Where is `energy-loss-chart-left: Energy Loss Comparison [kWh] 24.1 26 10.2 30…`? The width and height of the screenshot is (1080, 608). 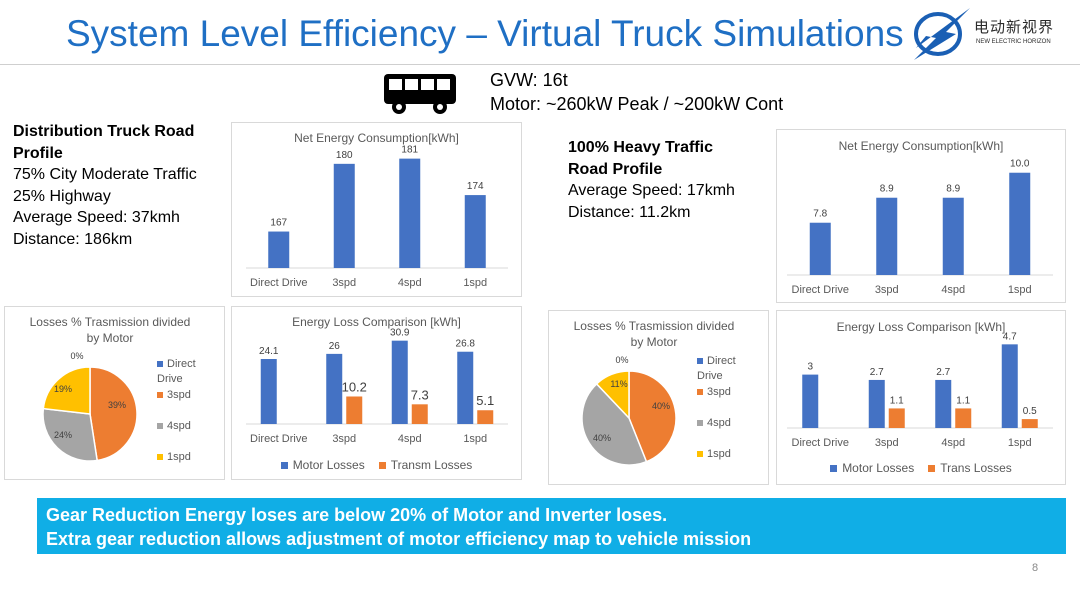
energy-loss-chart-left: Energy Loss Comparison [kWh] 24.1 26 10.2 30… is located at coordinates (376, 393).